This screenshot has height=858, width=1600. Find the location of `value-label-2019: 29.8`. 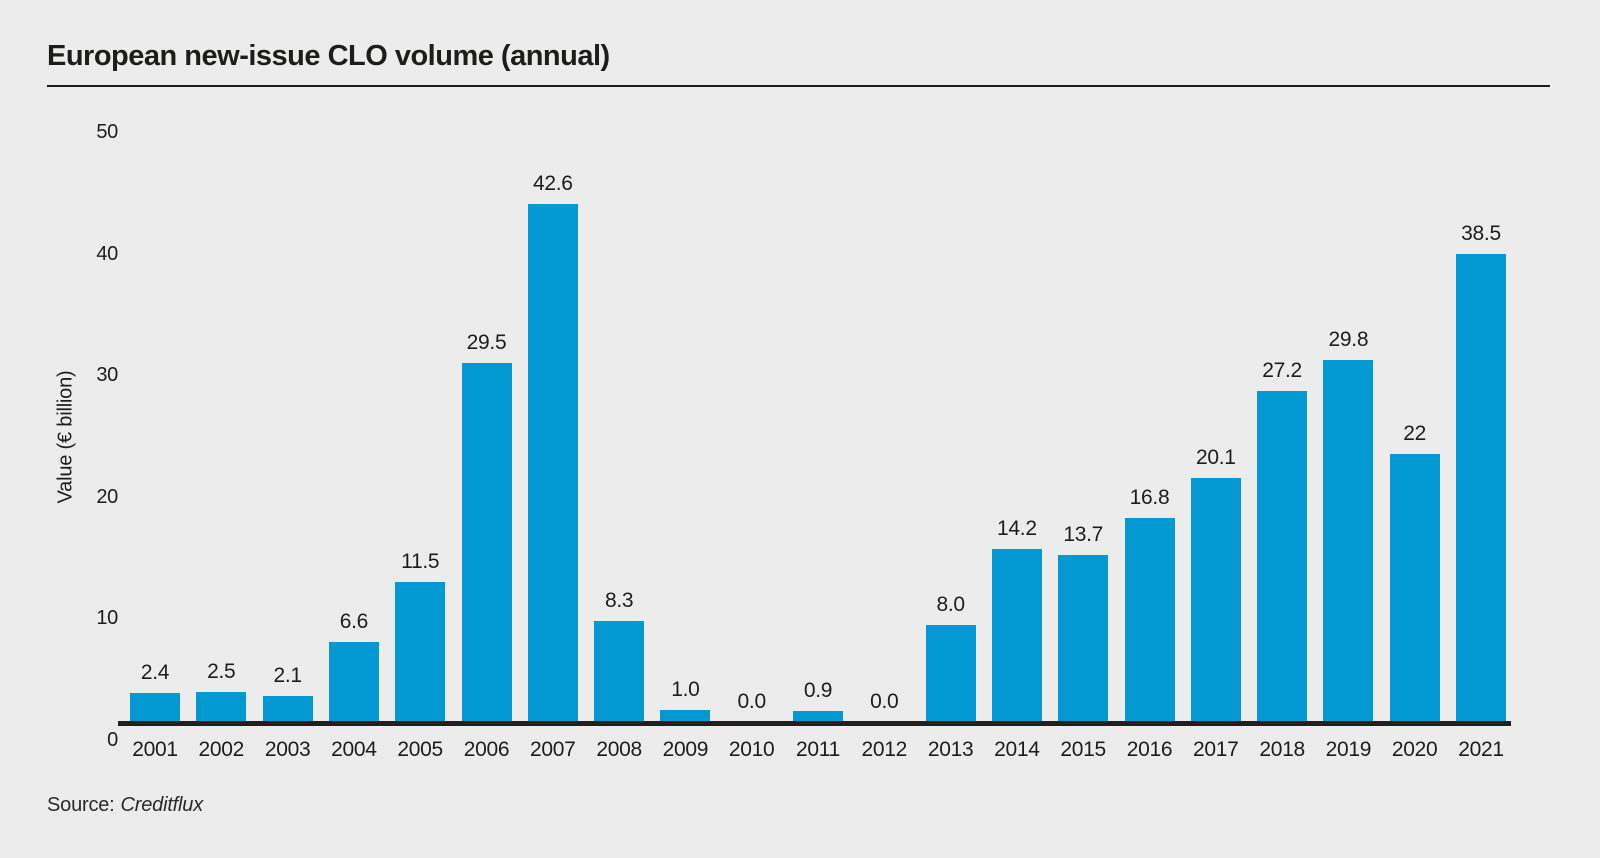

value-label-2019: 29.8 is located at coordinates (1348, 339).